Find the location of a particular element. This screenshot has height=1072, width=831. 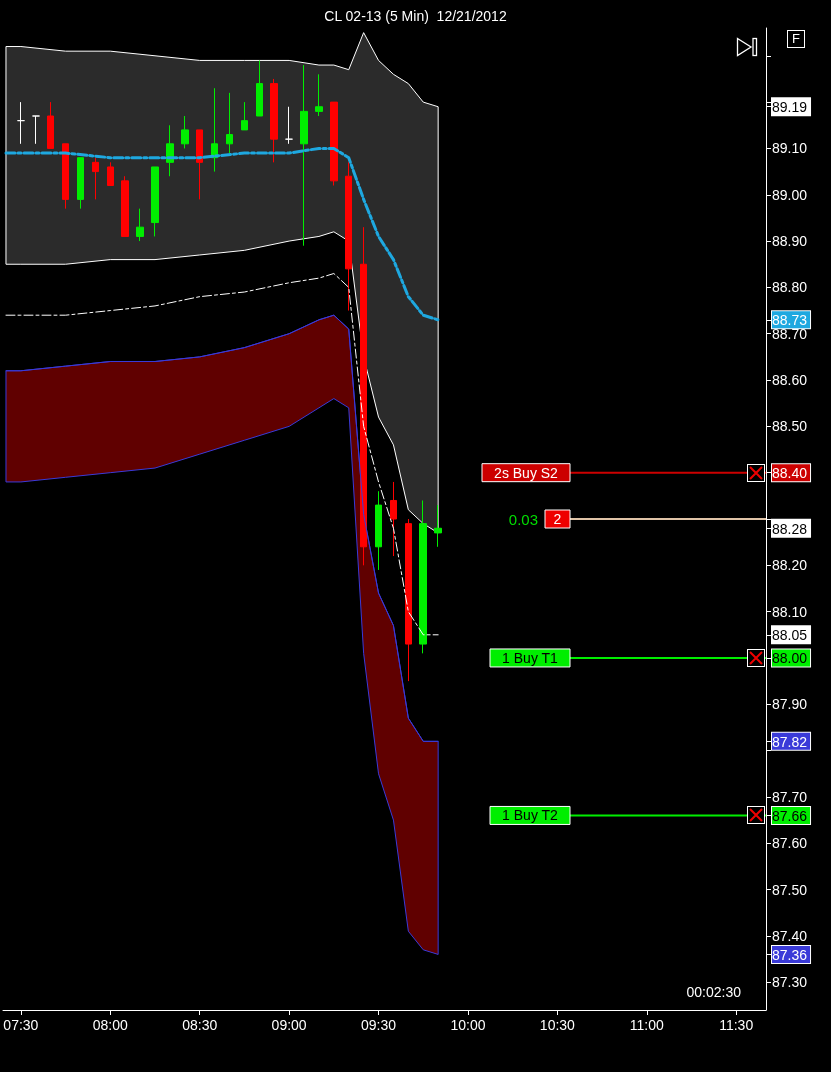

x-tick-label: 11:30 is located at coordinates (736, 1025).